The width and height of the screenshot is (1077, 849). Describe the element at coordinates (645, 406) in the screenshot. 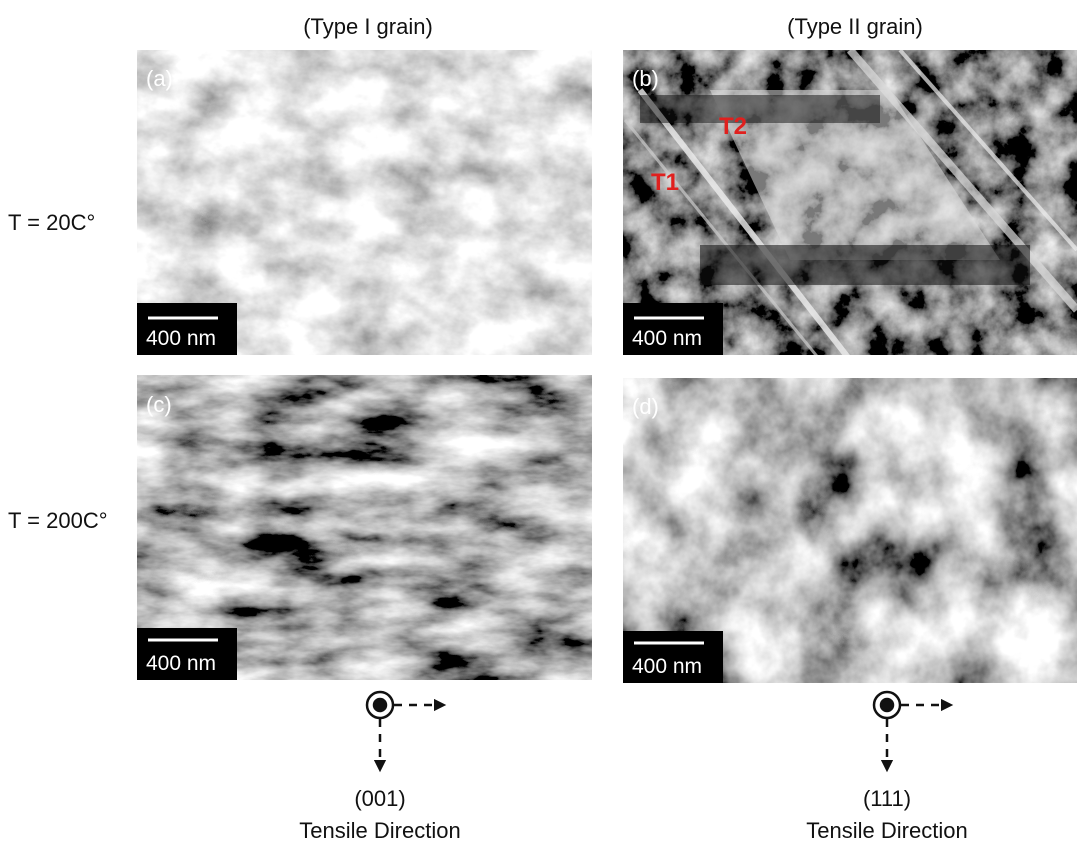

I see `panel-label: (d)` at that location.